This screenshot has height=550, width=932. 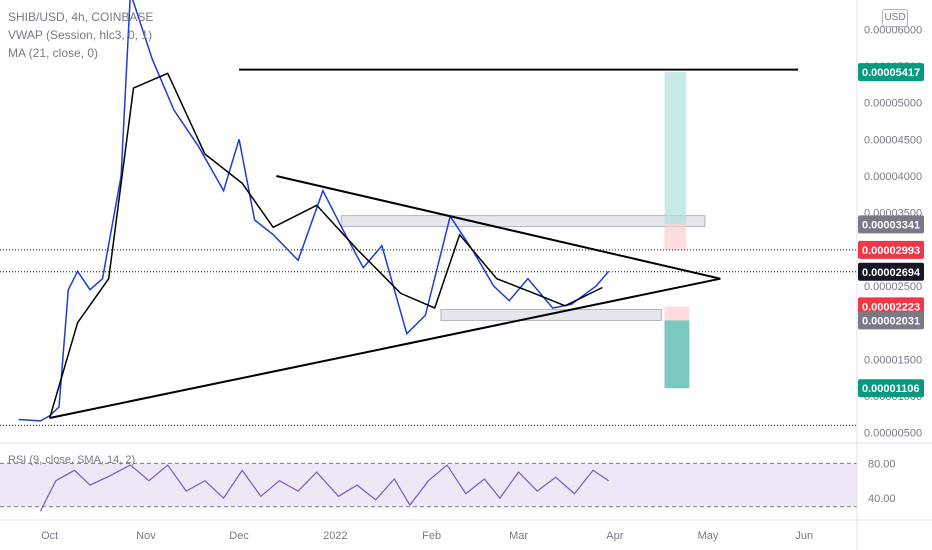 I want to click on rsi-pane: 80.00 40.00, so click(x=466, y=477).